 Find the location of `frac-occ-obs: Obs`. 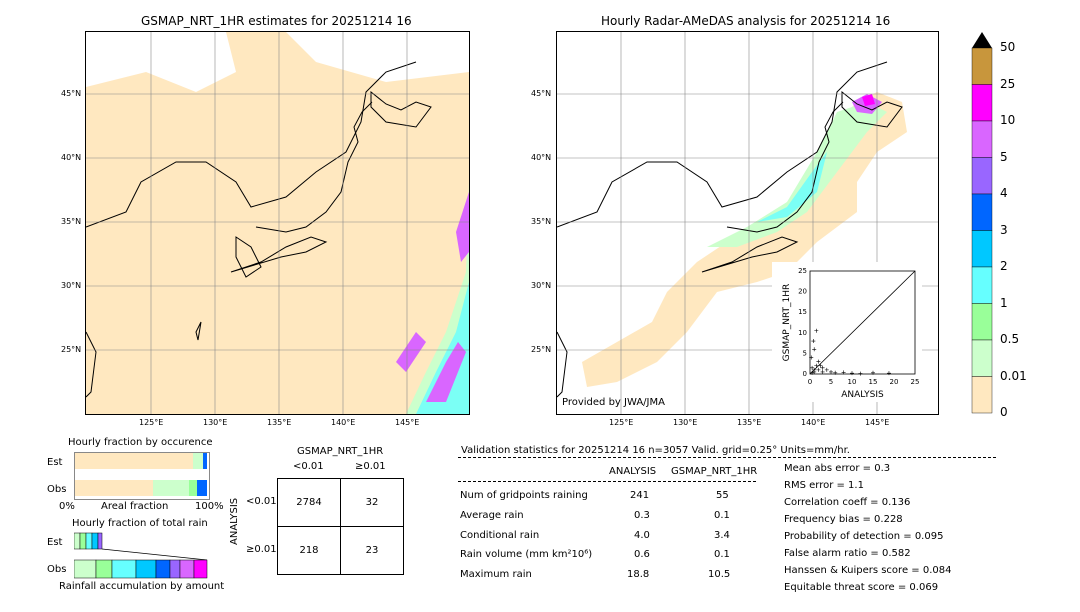

frac-occ-obs: Obs is located at coordinates (57, 489).